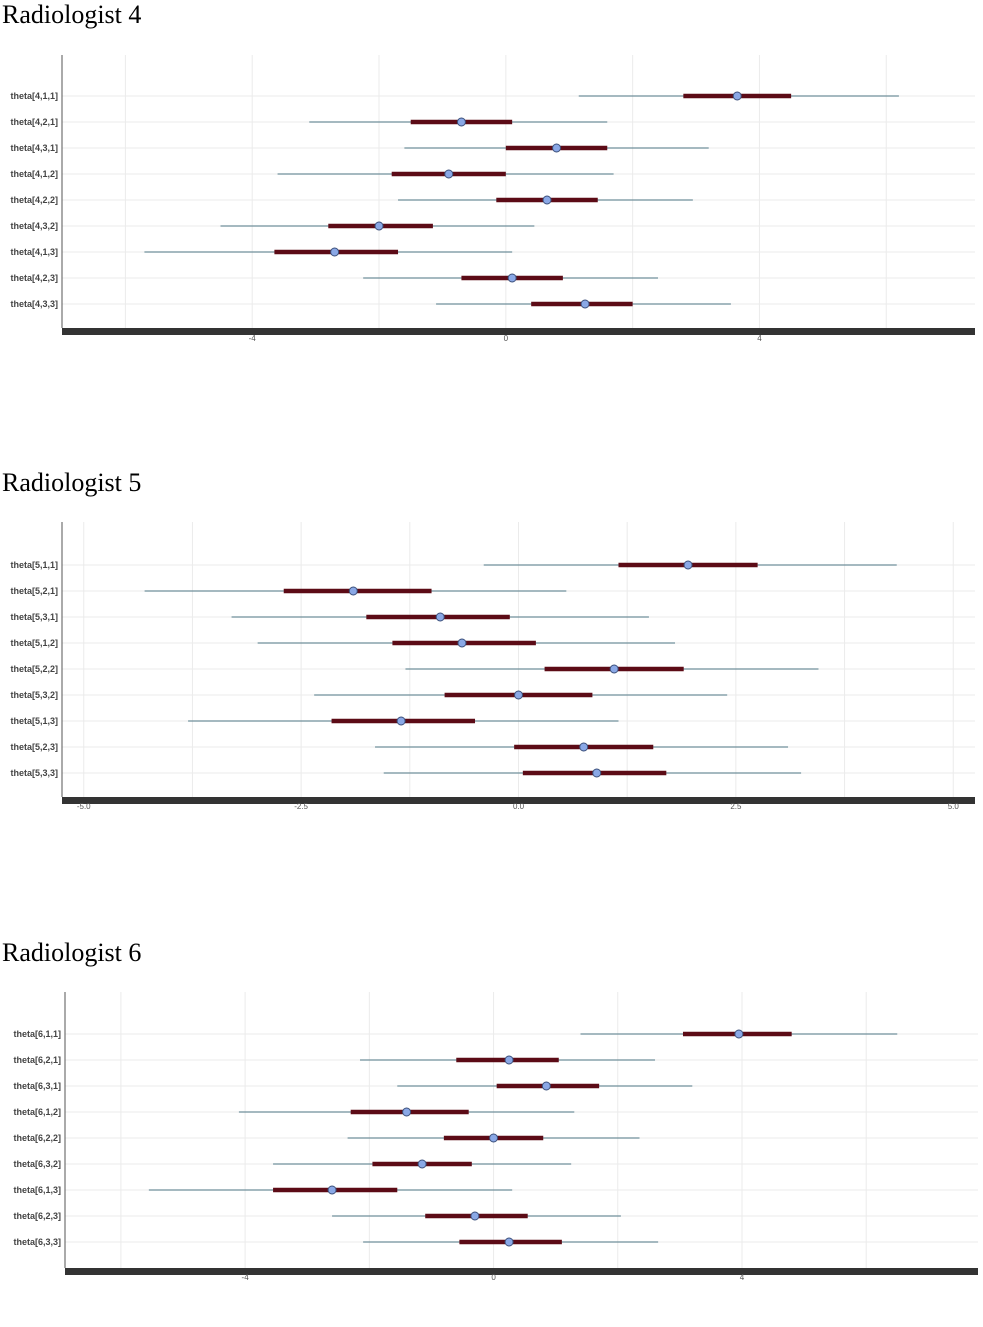  What do you see at coordinates (34, 695) in the screenshot?
I see `row-label: theta[5,3,2]` at bounding box center [34, 695].